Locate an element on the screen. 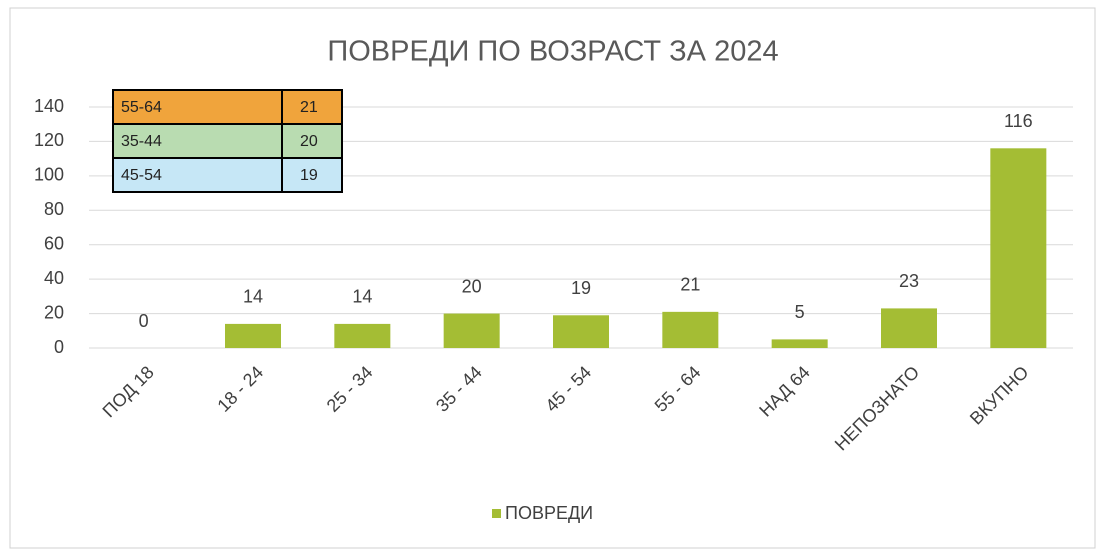 The width and height of the screenshot is (1105, 556). legend-swatch is located at coordinates (496, 513).